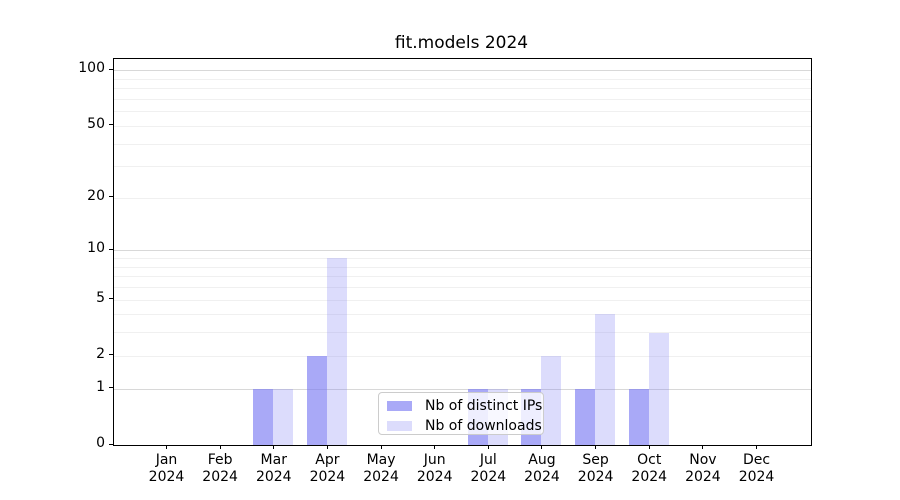 Image resolution: width=900 pixels, height=500 pixels. What do you see at coordinates (316, 400) in the screenshot?
I see `bar-nb-of-distinct-ips-apr` at bounding box center [316, 400].